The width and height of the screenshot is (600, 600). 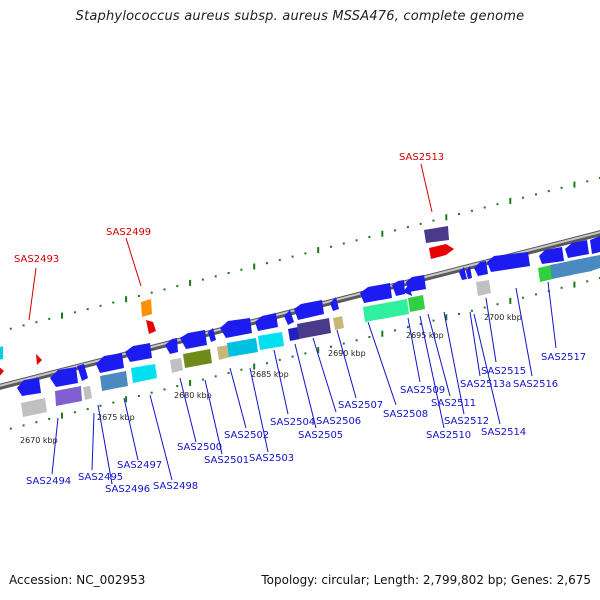 I want to click on gene-label: SAS2511, so click(x=453, y=403).